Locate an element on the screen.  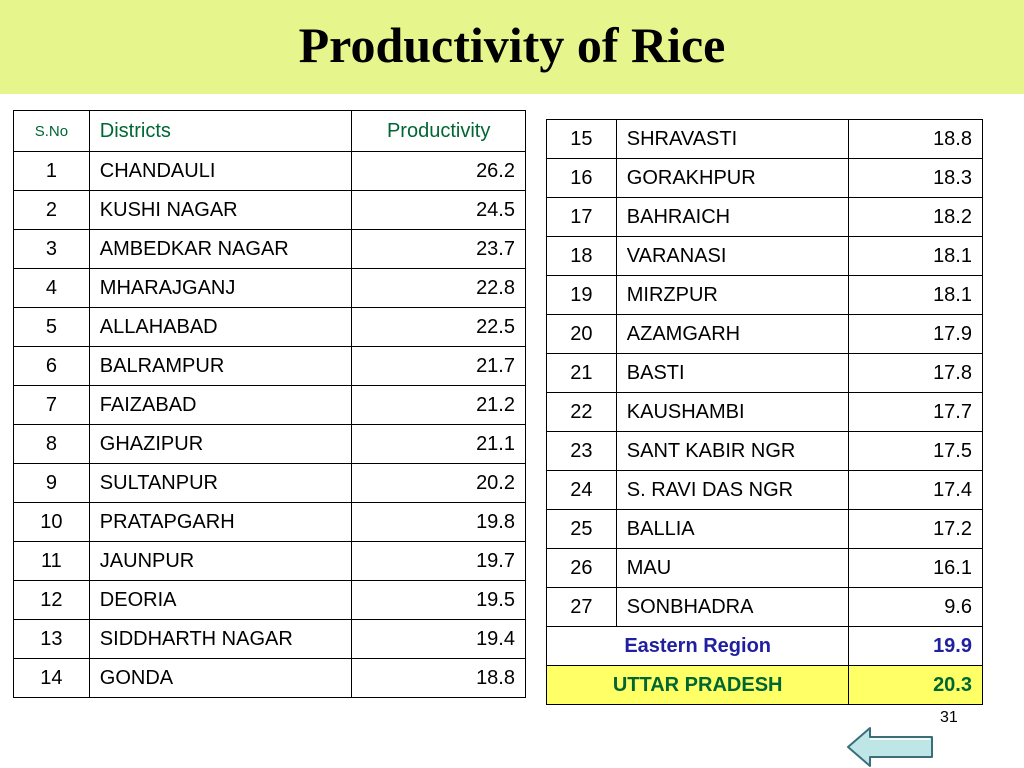
row-district: SANT KABIR NGR is located at coordinates (732, 451).